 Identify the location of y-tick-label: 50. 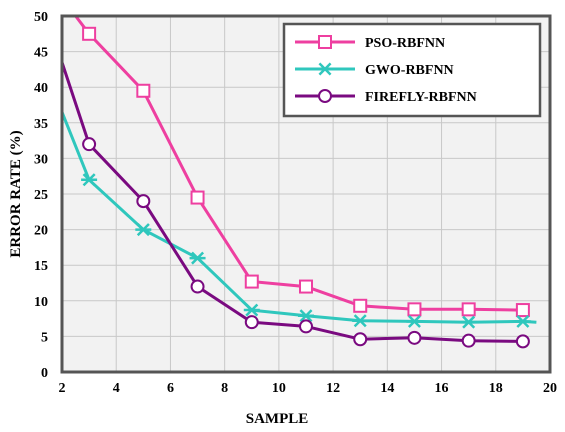
(41, 17).